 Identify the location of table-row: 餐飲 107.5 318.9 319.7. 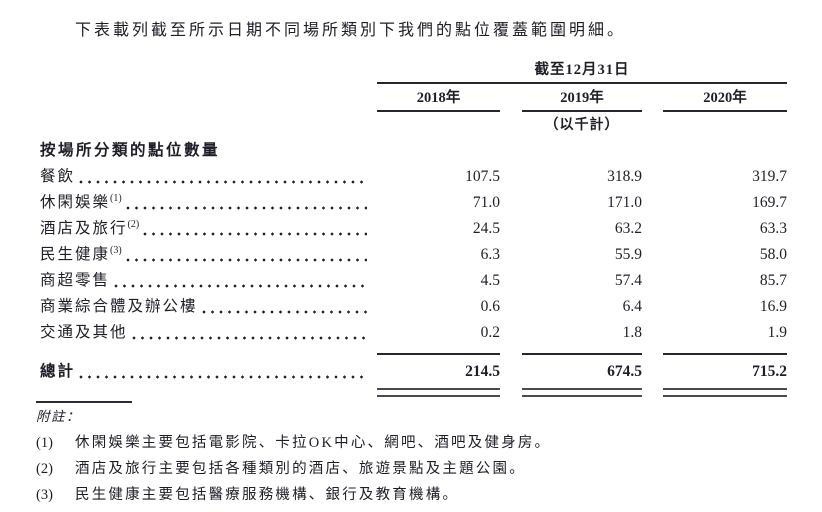
(413, 177).